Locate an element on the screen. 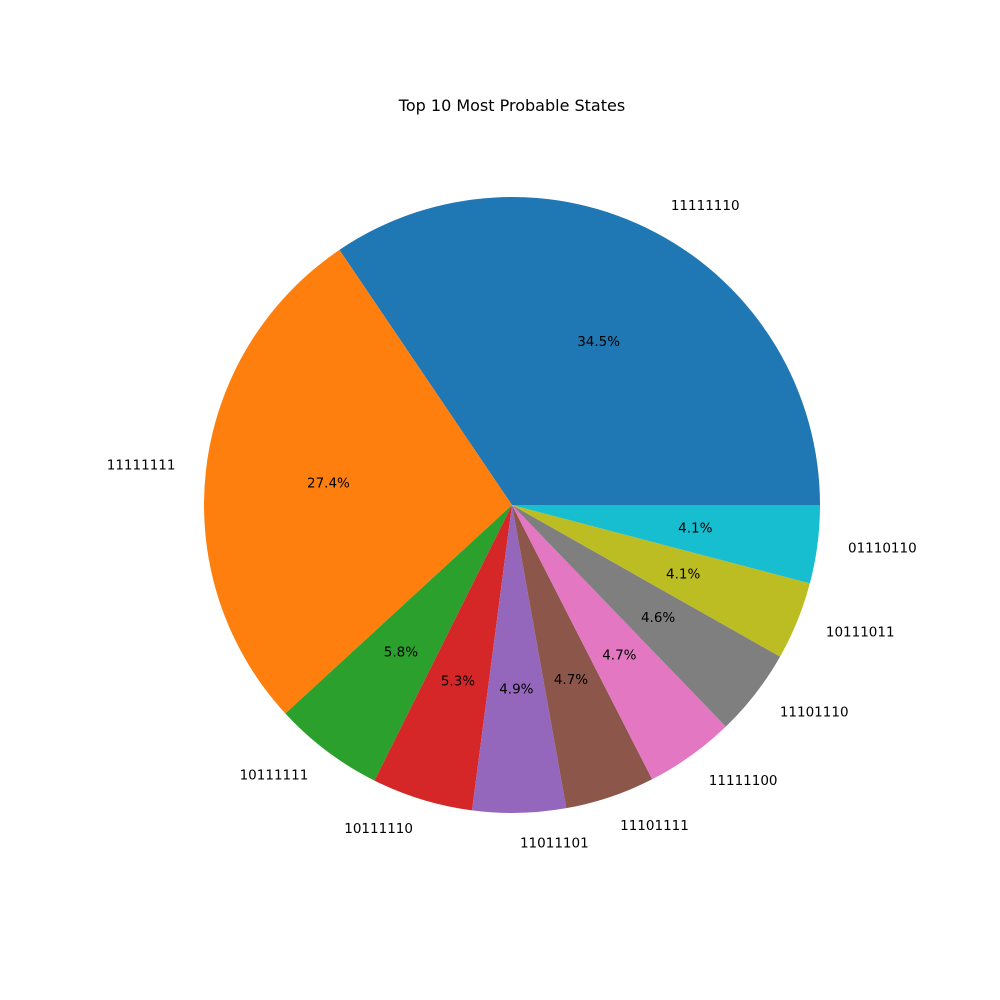 The height and width of the screenshot is (1000, 1000). chart-title: Top 10 Most Probable States is located at coordinates (511, 105).